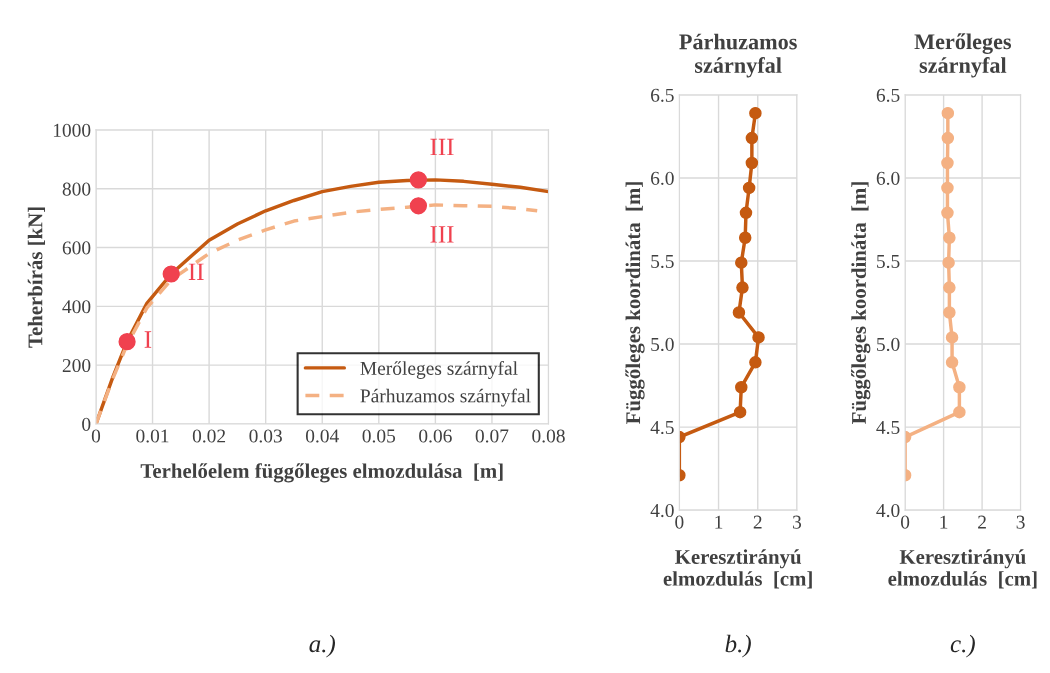 This screenshot has width=1050, height=673. I want to click on y-tick-label: 800, so click(76, 189).